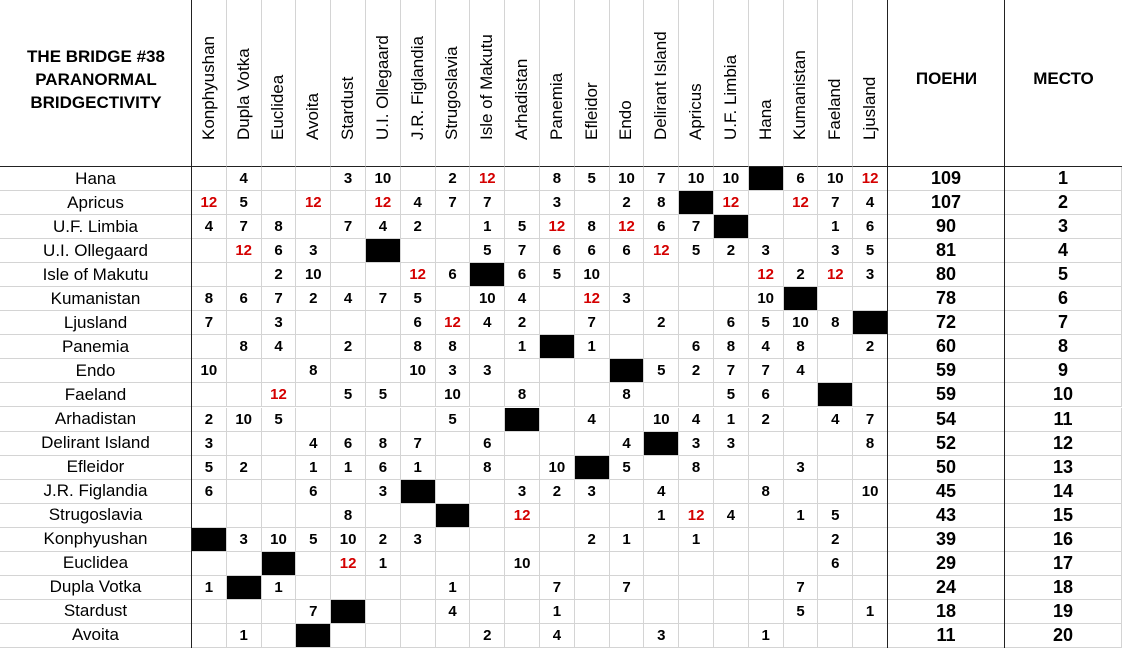 This screenshot has width=1122, height=648. What do you see at coordinates (765, 119) in the screenshot?
I see `voter-name: Hana` at bounding box center [765, 119].